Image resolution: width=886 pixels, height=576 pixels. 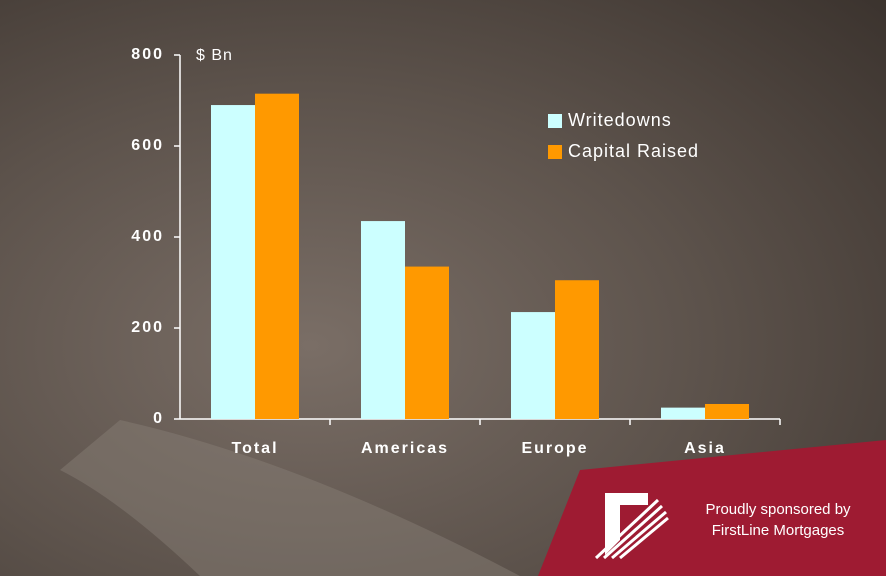 I want to click on sponsor-badge, so click(x=712, y=508).